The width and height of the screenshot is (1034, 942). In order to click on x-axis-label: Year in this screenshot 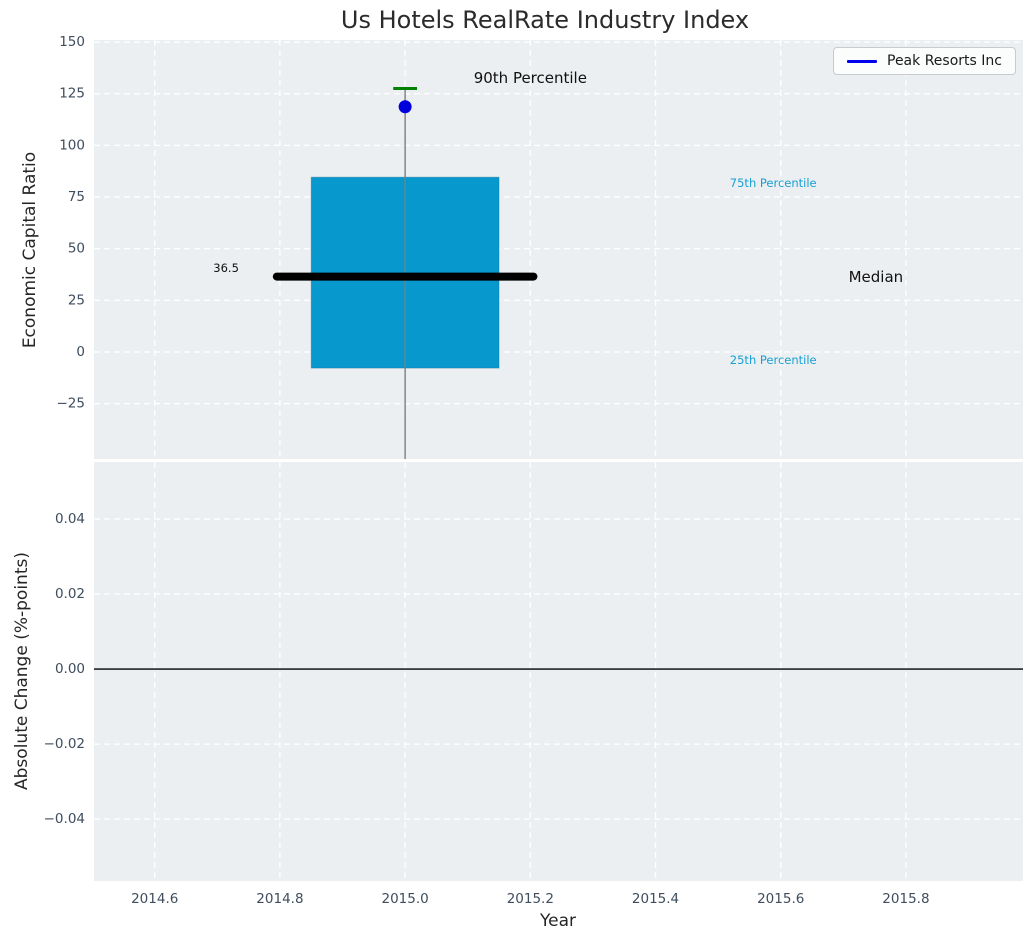, I will do `click(558, 921)`.